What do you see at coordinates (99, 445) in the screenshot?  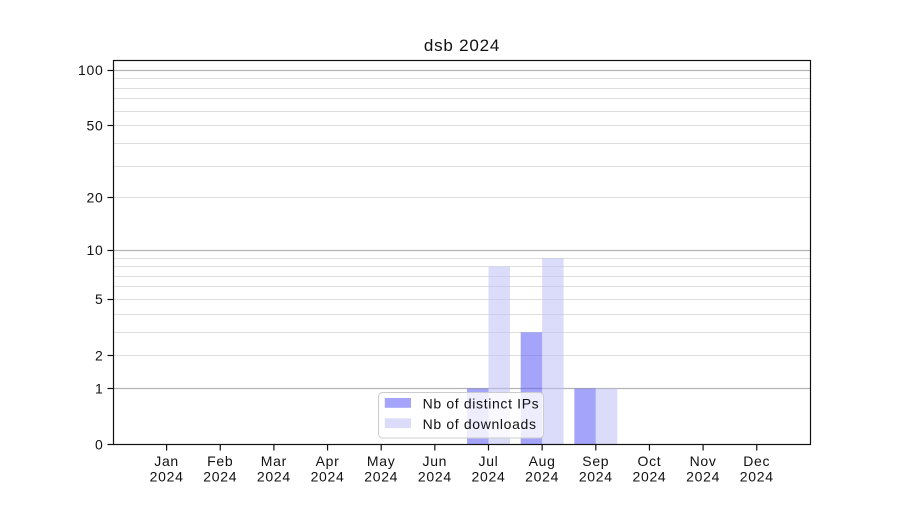 I see `svg-text: 0` at bounding box center [99, 445].